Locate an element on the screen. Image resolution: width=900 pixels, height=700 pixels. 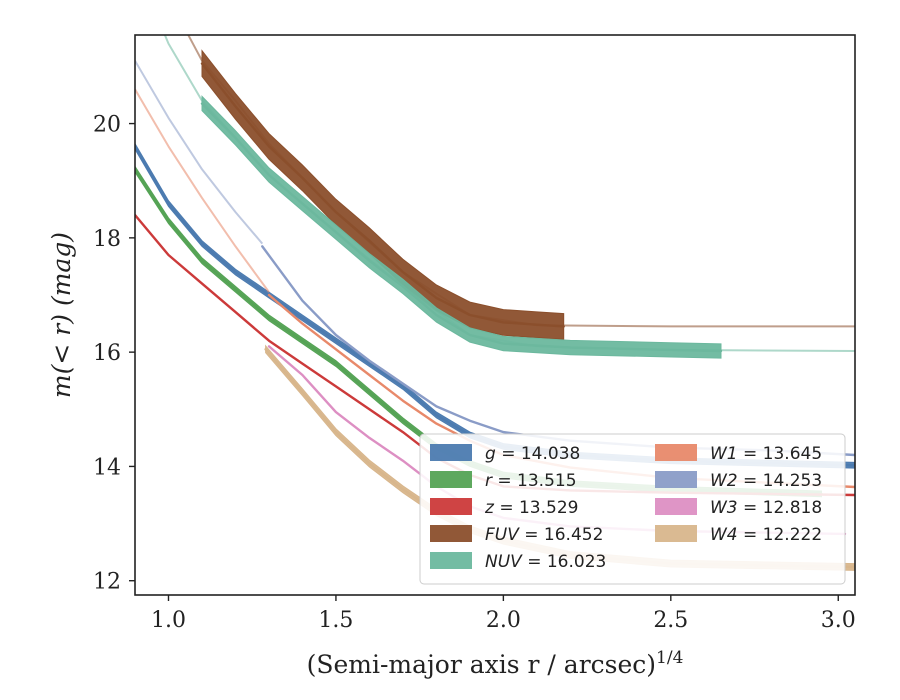
x-tick-label: 3.0 is located at coordinates (838, 620).